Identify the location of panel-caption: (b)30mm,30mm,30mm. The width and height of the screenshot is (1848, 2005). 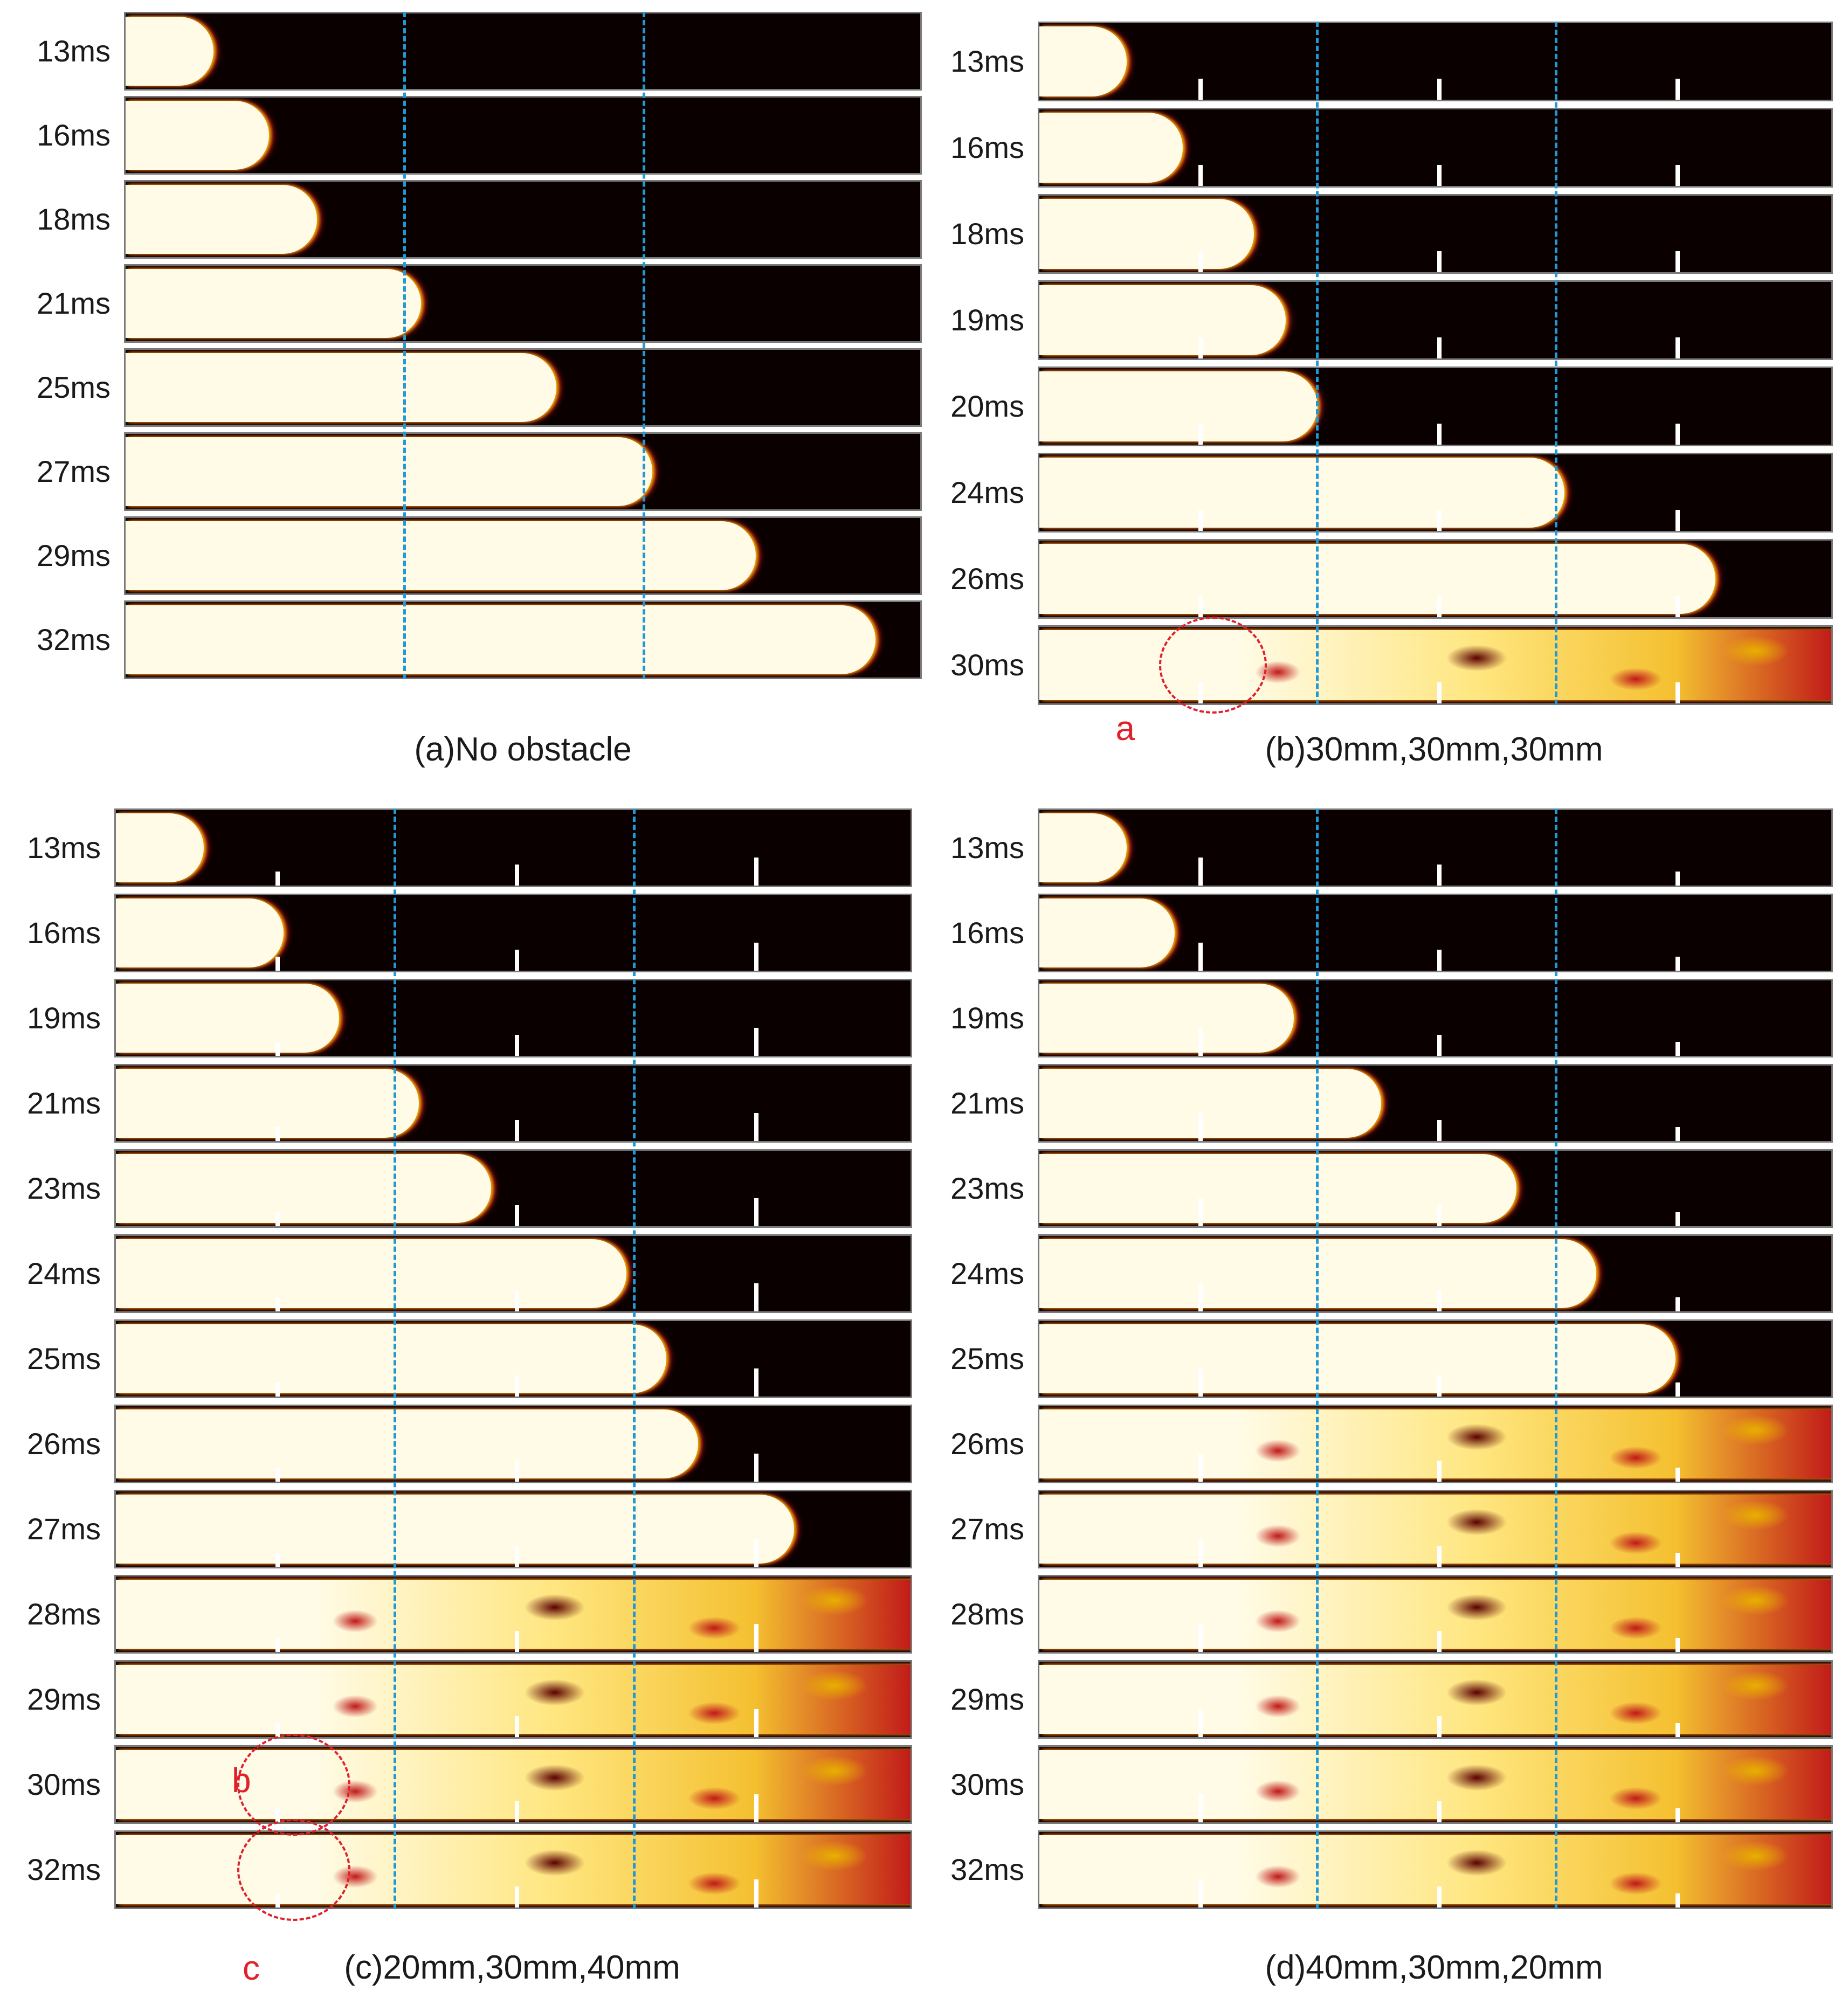
(1434, 749).